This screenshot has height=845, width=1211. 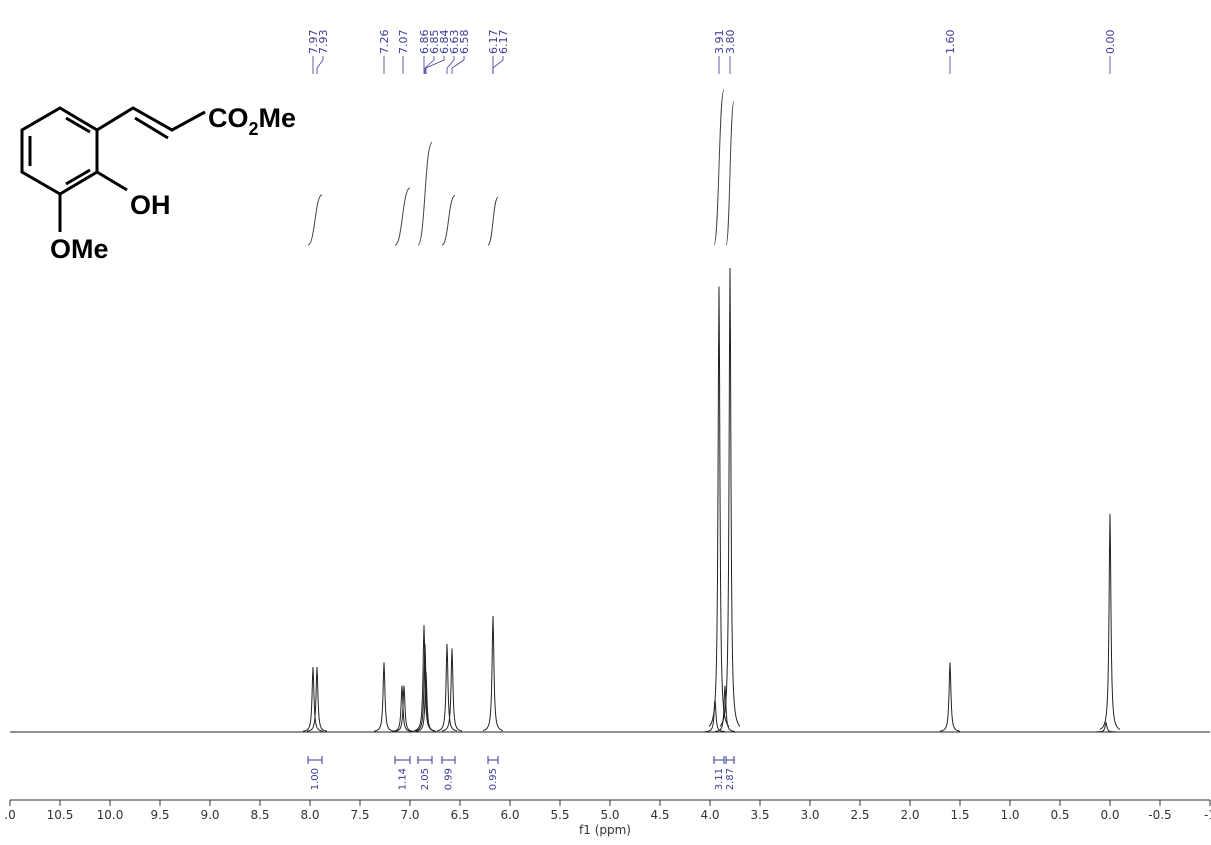 I want to click on peak-label: 6.86, so click(x=424, y=42).